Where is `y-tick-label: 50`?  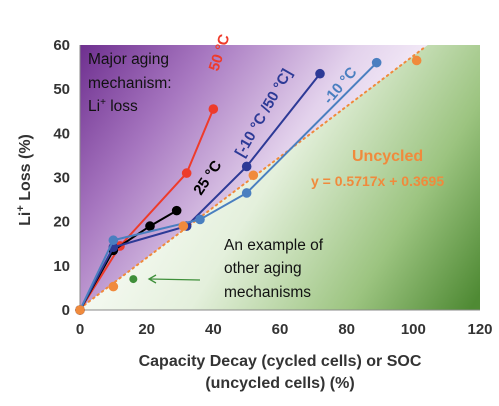 y-tick-label: 50 is located at coordinates (61, 89).